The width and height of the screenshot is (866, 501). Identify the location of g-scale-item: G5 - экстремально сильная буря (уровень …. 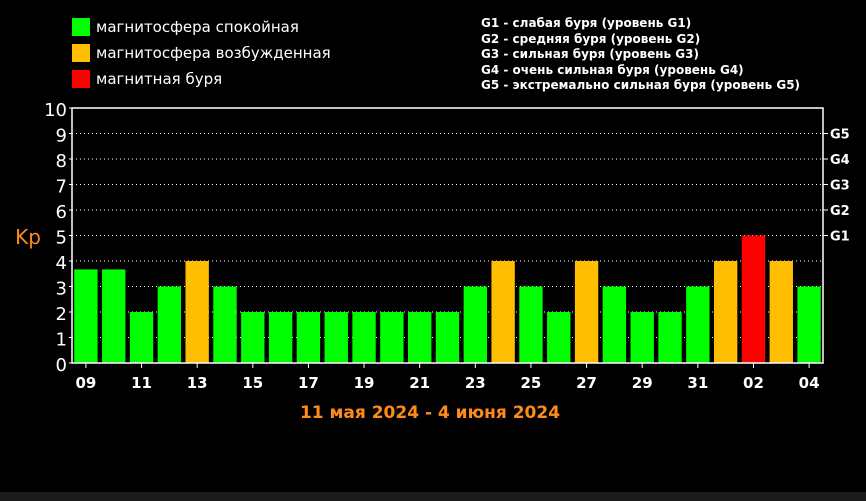
(641, 85).